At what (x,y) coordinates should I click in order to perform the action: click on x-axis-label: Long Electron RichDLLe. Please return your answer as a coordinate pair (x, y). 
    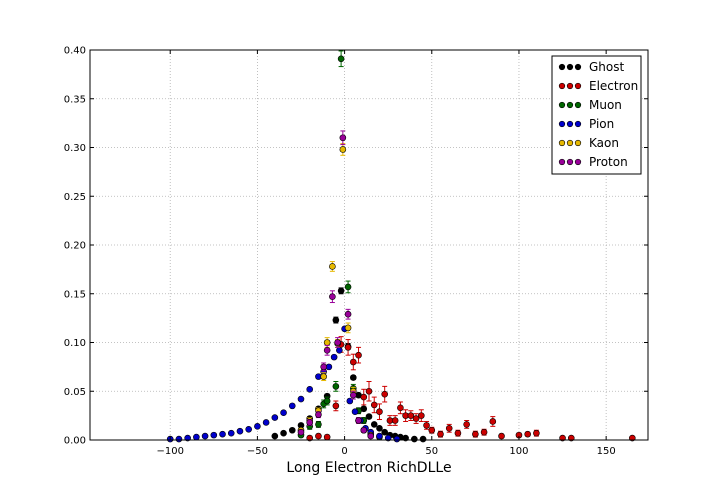
    Looking at the image, I should click on (368, 468).